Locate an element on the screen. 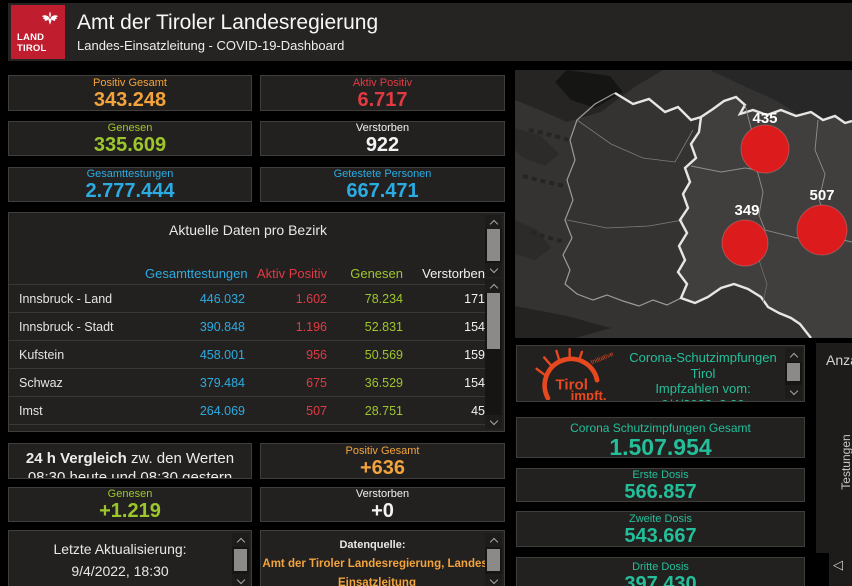 The width and height of the screenshot is (852, 586). impft-logo-line2: impft. is located at coordinates (589, 394).